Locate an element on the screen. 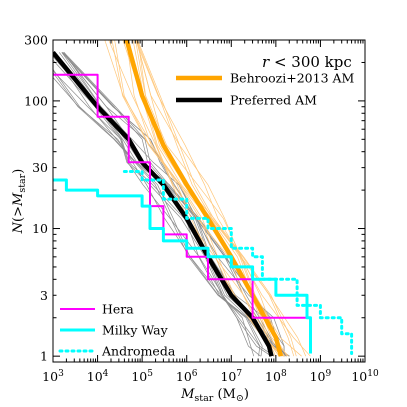  y-tick-label: 10 is located at coordinates (40, 228).